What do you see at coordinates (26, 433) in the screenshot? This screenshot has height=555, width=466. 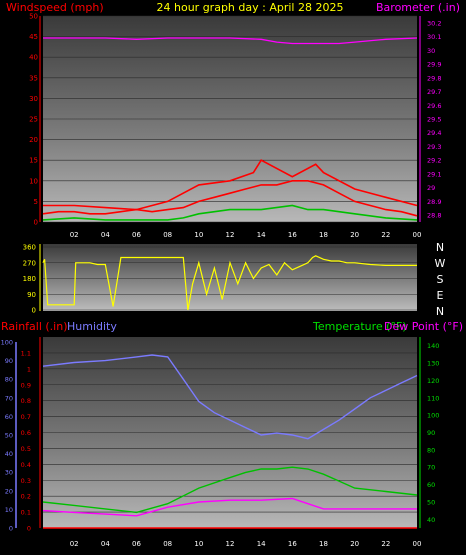 I see `rainfall-tick-label: 0.6` at bounding box center [26, 433].